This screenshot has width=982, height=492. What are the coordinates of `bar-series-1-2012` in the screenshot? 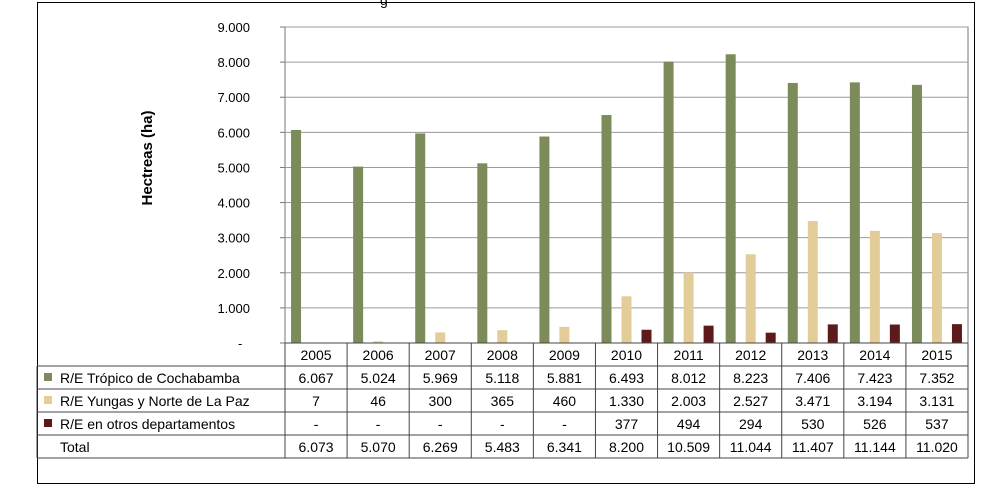 It's located at (730, 198).